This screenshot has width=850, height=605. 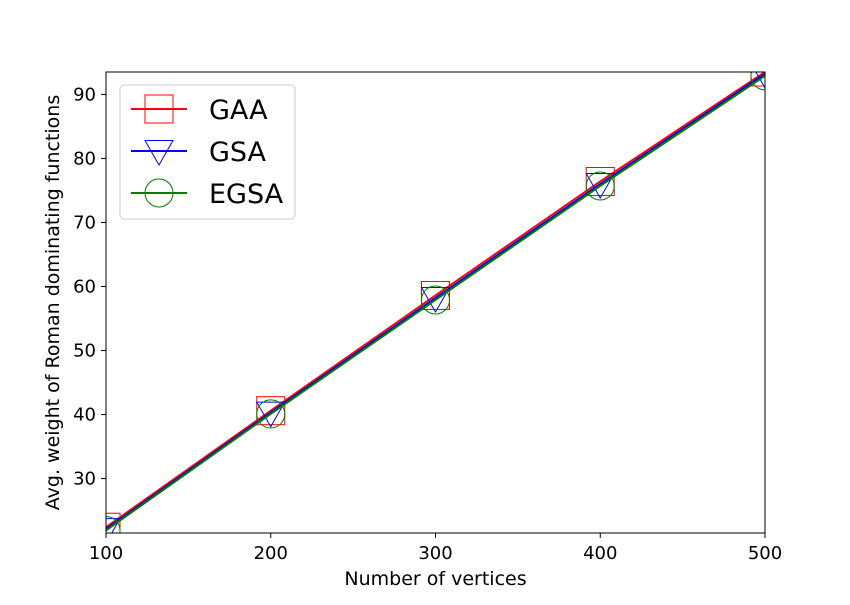 What do you see at coordinates (199, 152) in the screenshot?
I see `legend-entry-gsa: GSA` at bounding box center [199, 152].